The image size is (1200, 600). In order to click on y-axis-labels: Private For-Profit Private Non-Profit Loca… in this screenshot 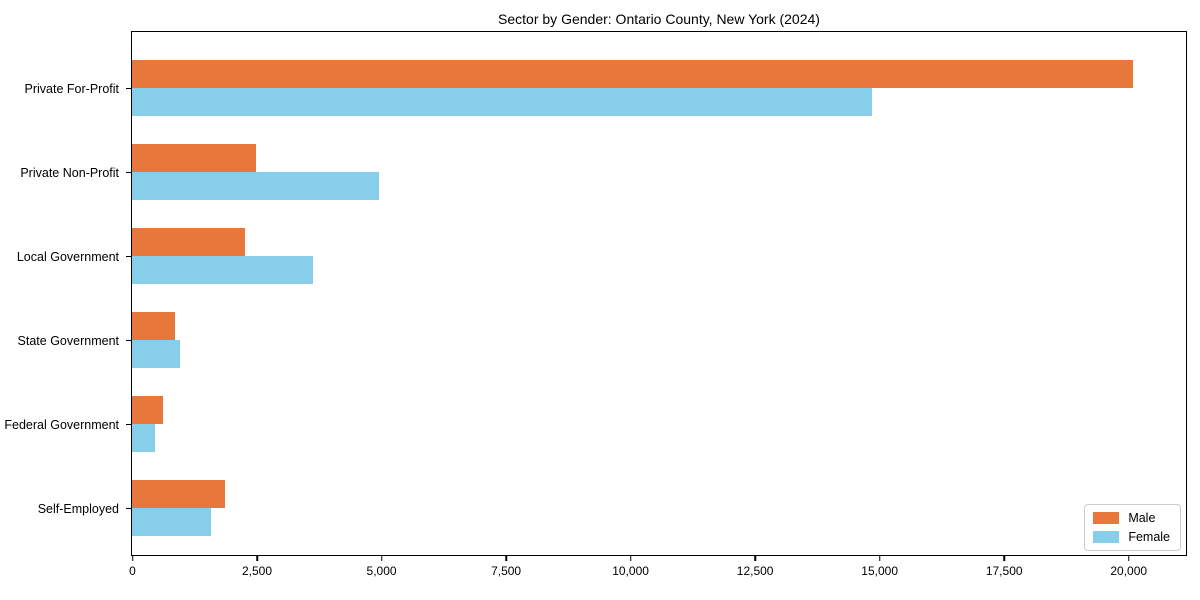, I will do `click(61, 293)`.